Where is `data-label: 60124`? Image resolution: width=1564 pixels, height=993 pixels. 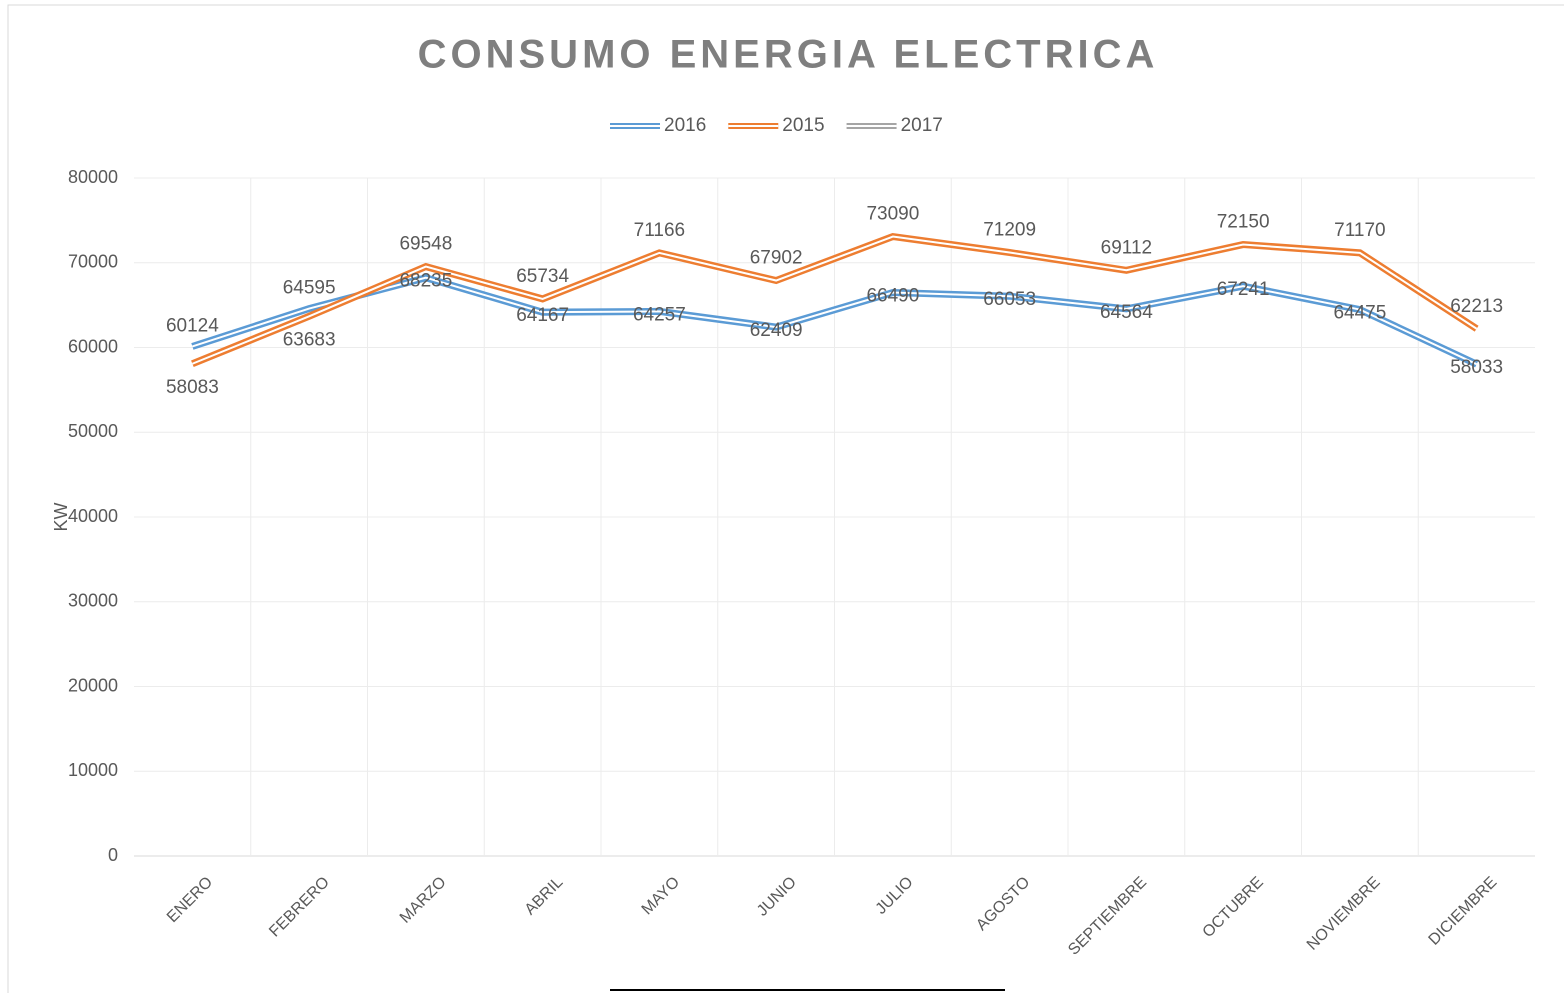
data-label: 60124 is located at coordinates (192, 325).